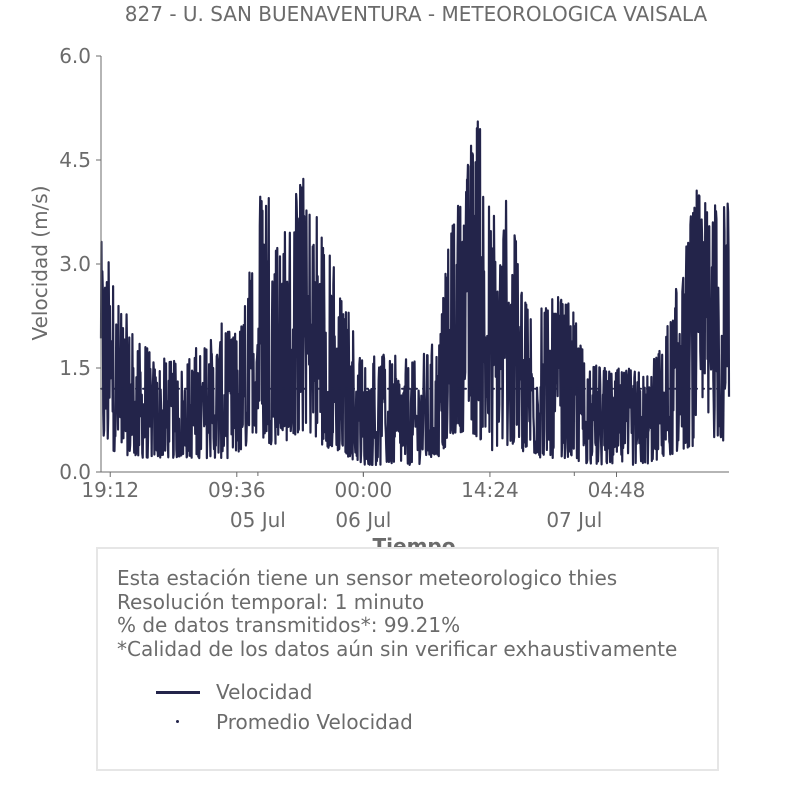  Describe the element at coordinates (617, 490) in the screenshot. I see `x-tick-label: 04:48` at that location.